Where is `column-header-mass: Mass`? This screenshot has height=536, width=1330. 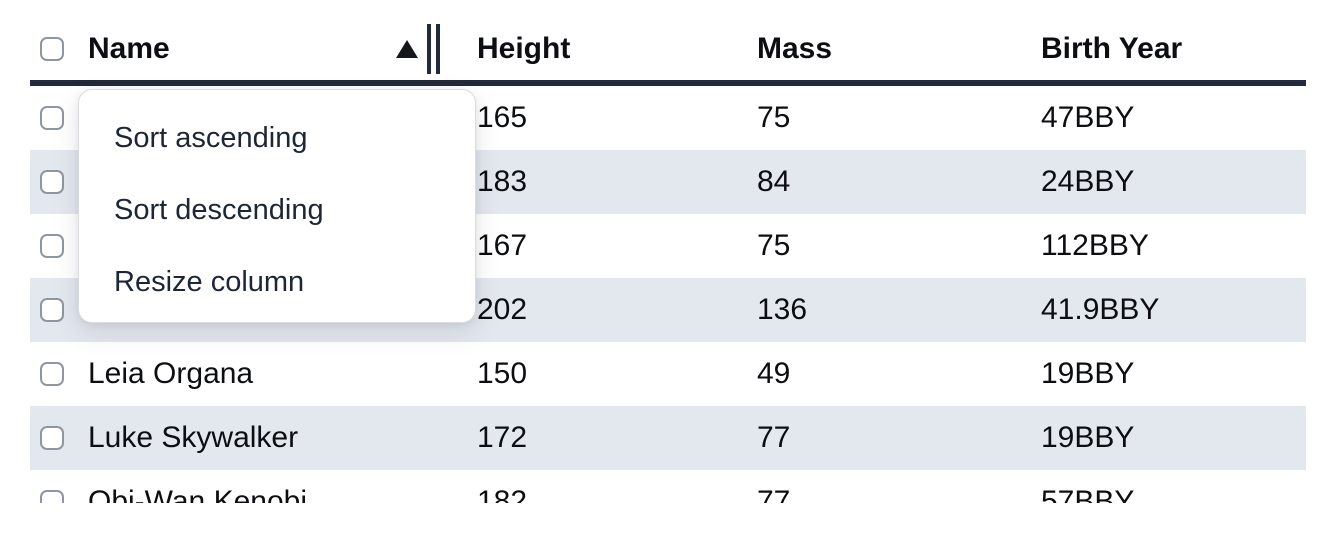 column-header-mass: Mass is located at coordinates (795, 48).